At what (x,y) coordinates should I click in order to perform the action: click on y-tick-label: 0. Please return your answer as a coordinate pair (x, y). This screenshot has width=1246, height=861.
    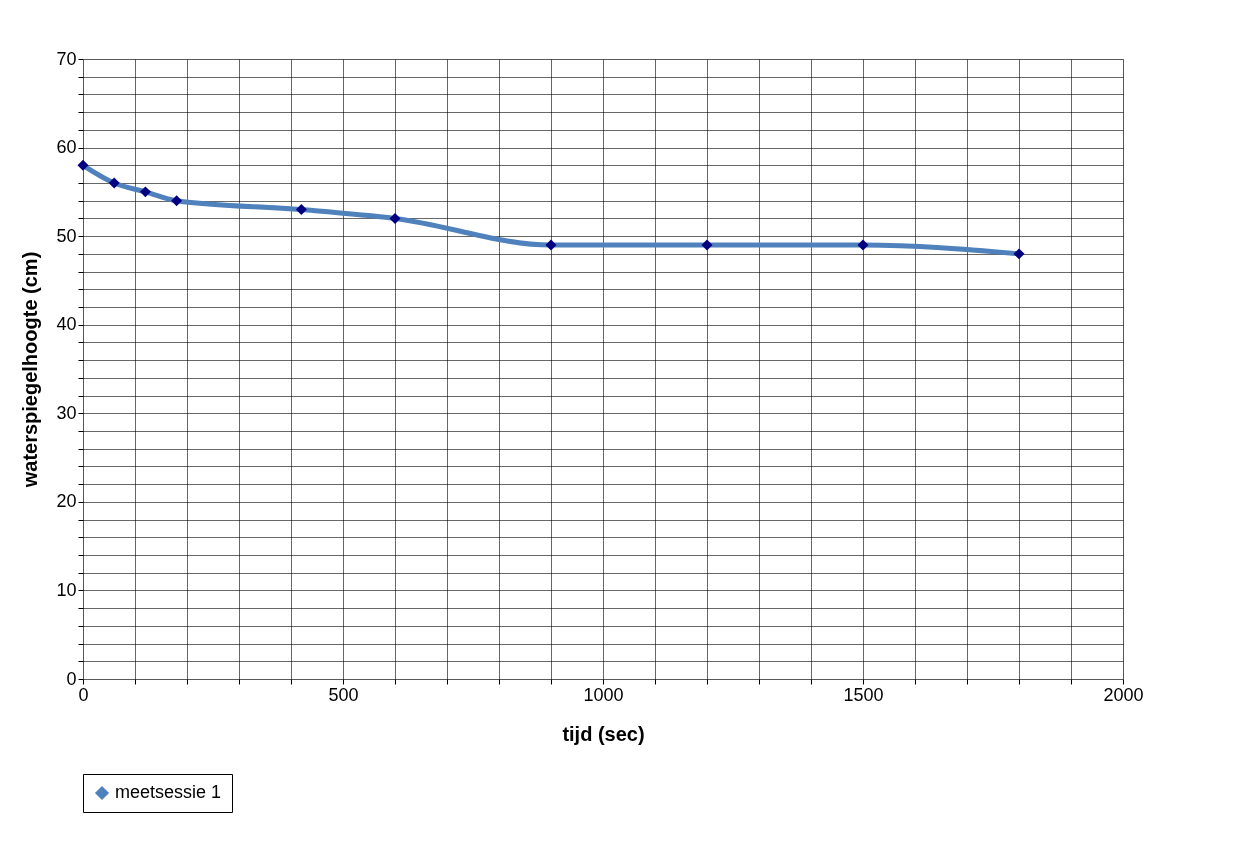
    Looking at the image, I should click on (71, 678).